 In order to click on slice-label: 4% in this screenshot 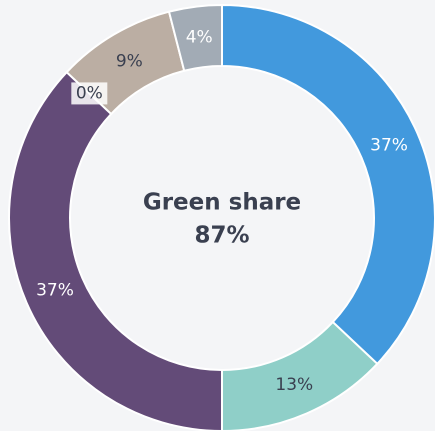, I will do `click(199, 37)`.